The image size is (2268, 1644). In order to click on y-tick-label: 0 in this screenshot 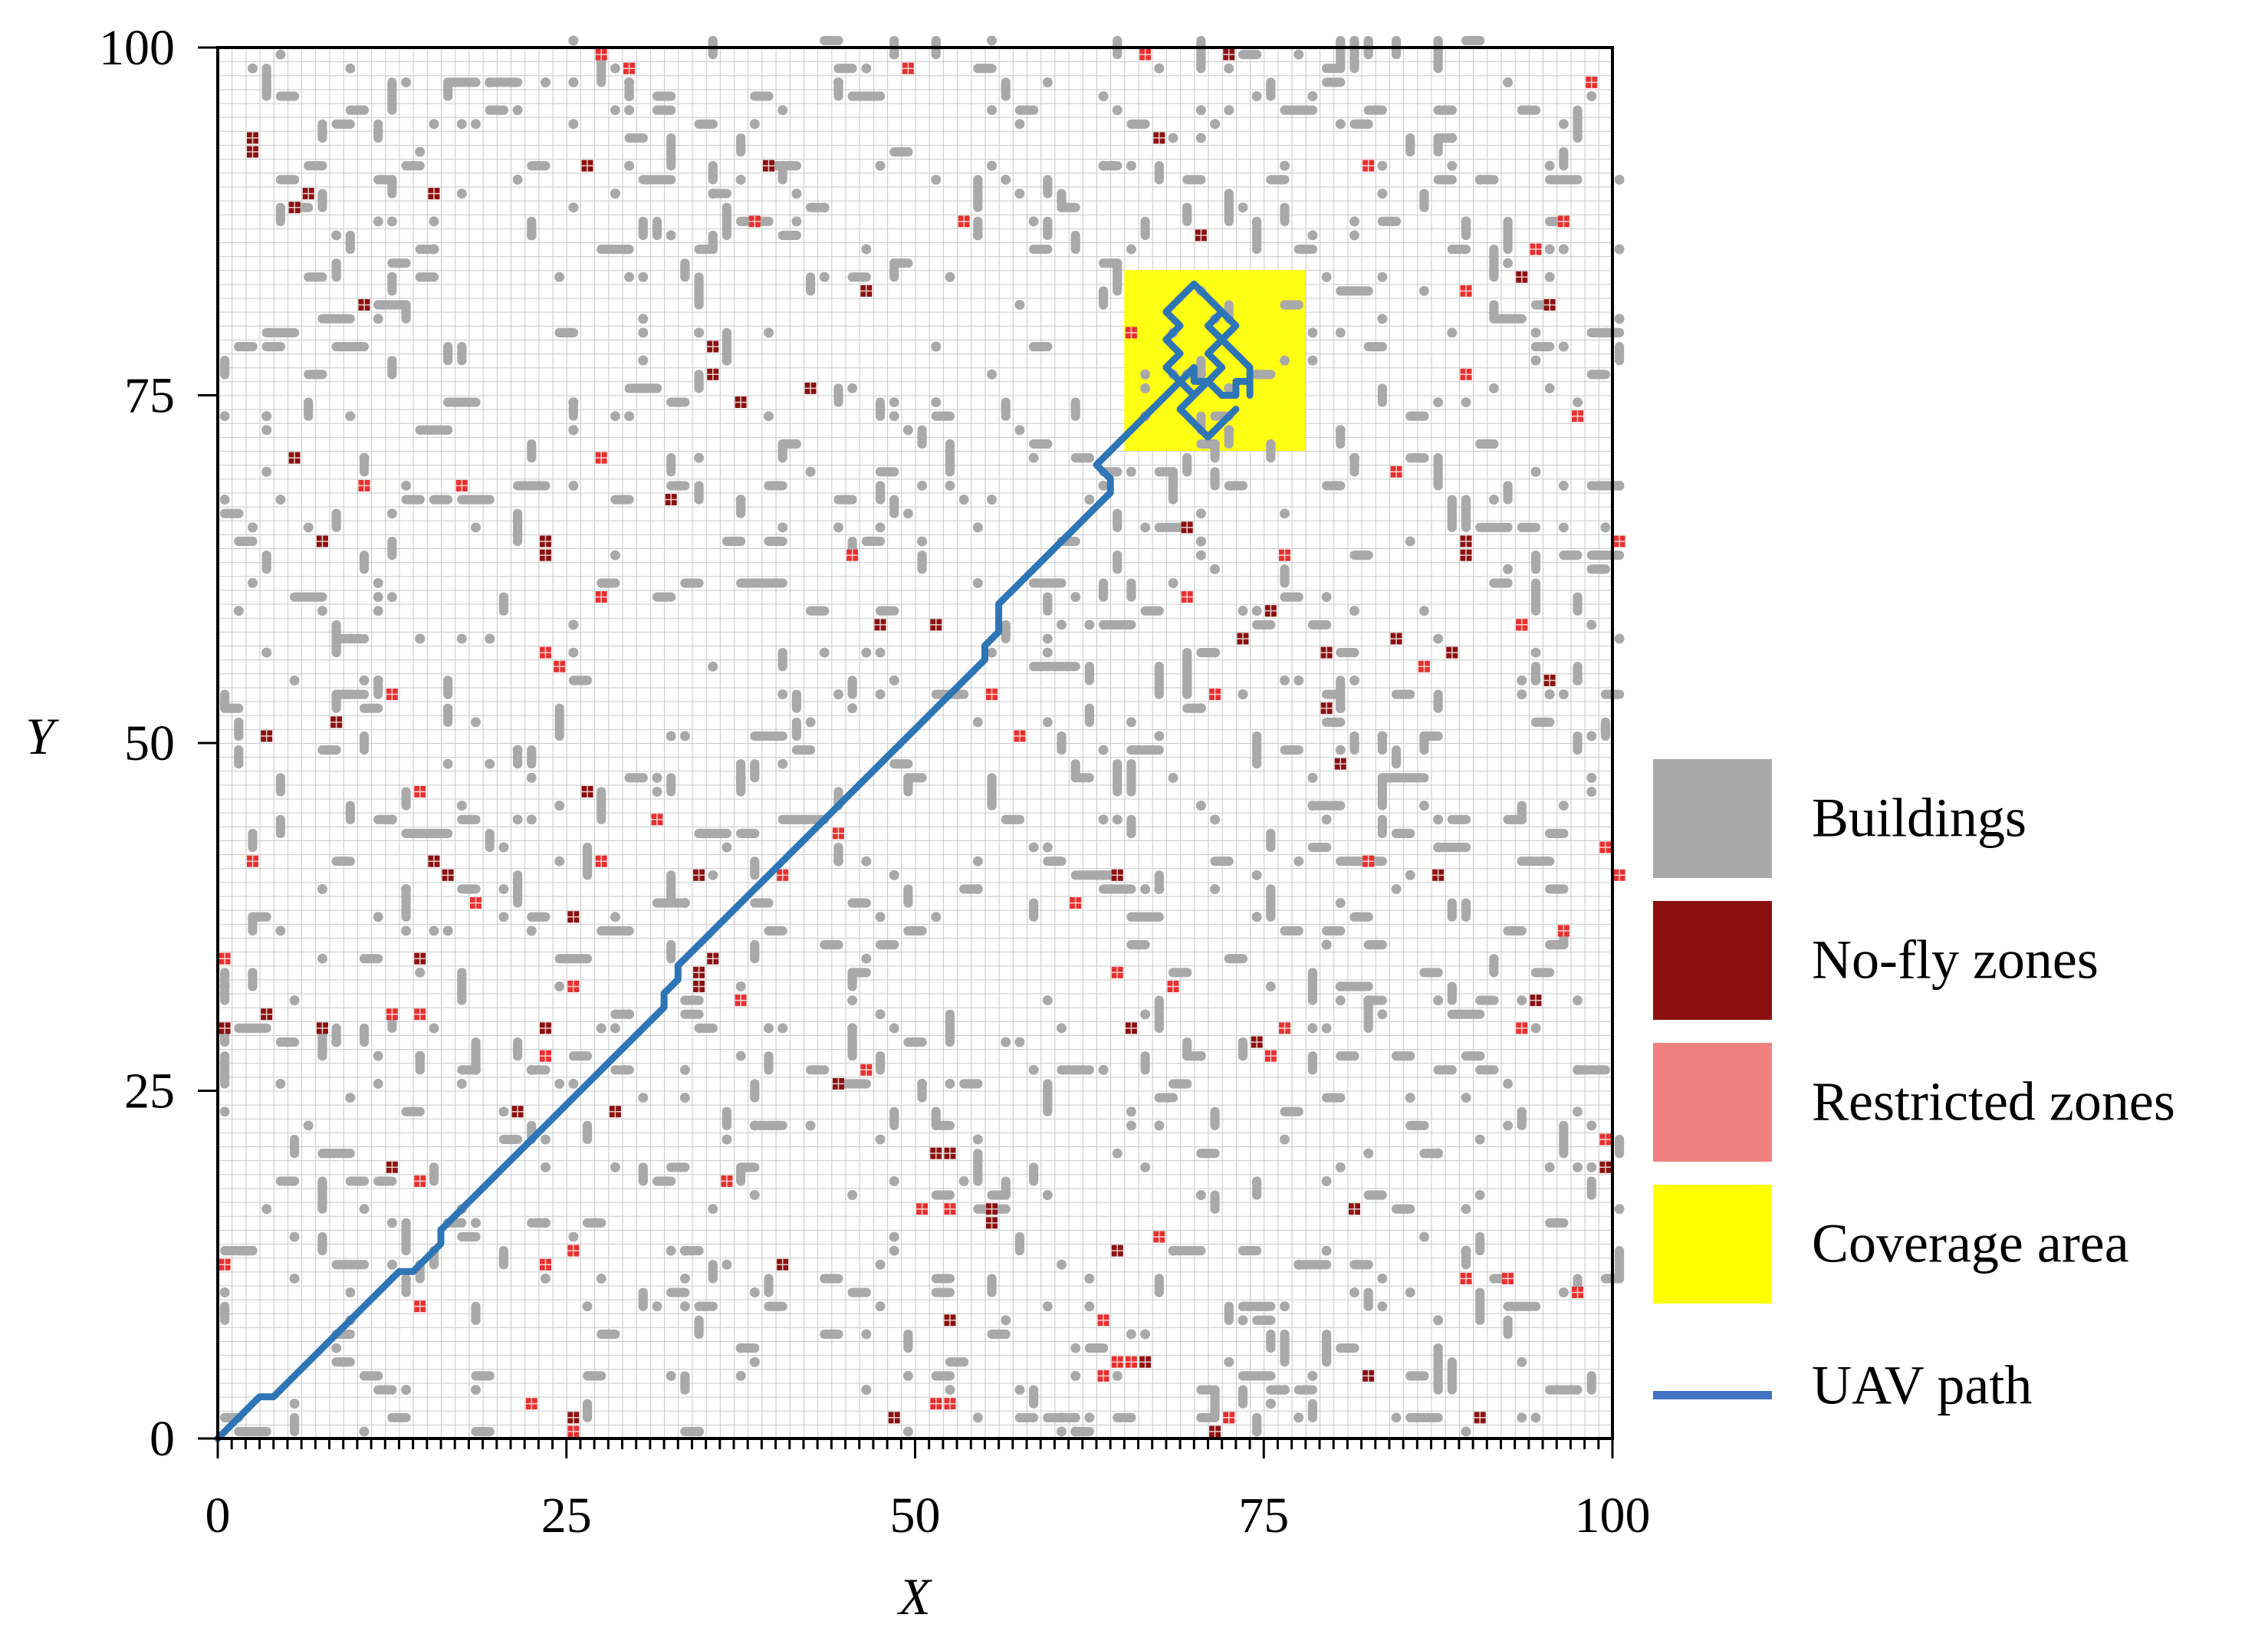, I will do `click(162, 1439)`.